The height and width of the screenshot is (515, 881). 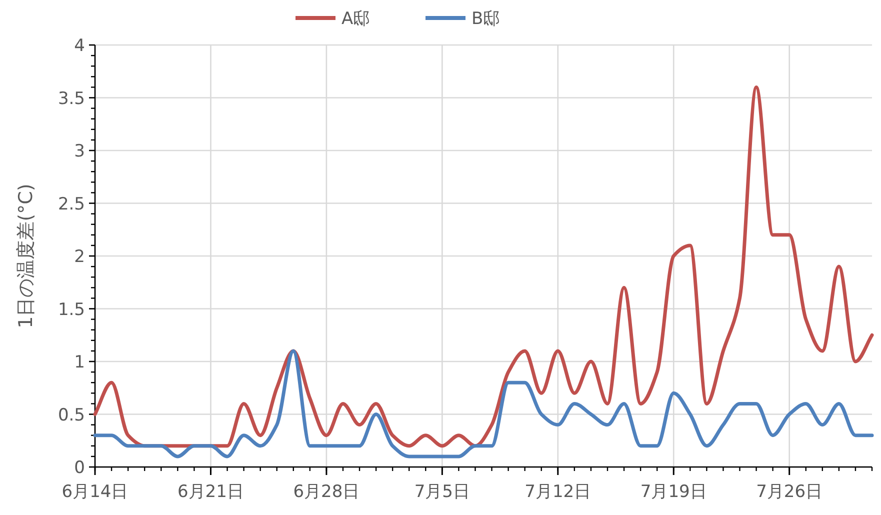 What do you see at coordinates (79, 468) in the screenshot?
I see `y-tick-label: 0` at bounding box center [79, 468].